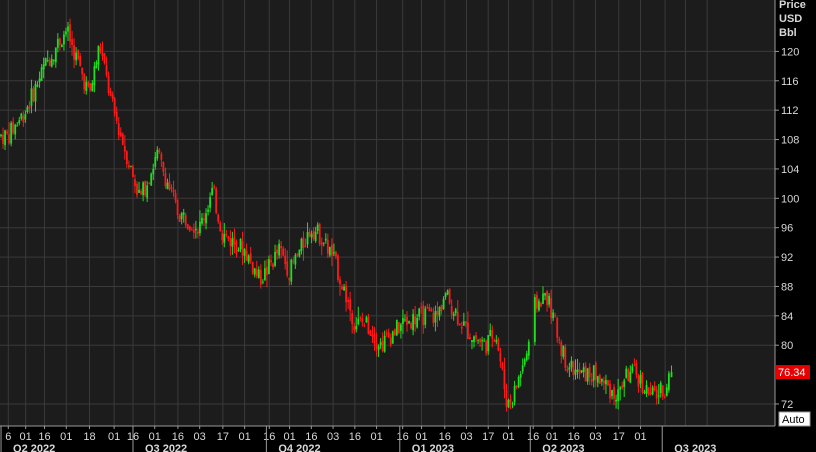 Image resolution: width=816 pixels, height=452 pixels. I want to click on last-price-background, so click(793, 372).